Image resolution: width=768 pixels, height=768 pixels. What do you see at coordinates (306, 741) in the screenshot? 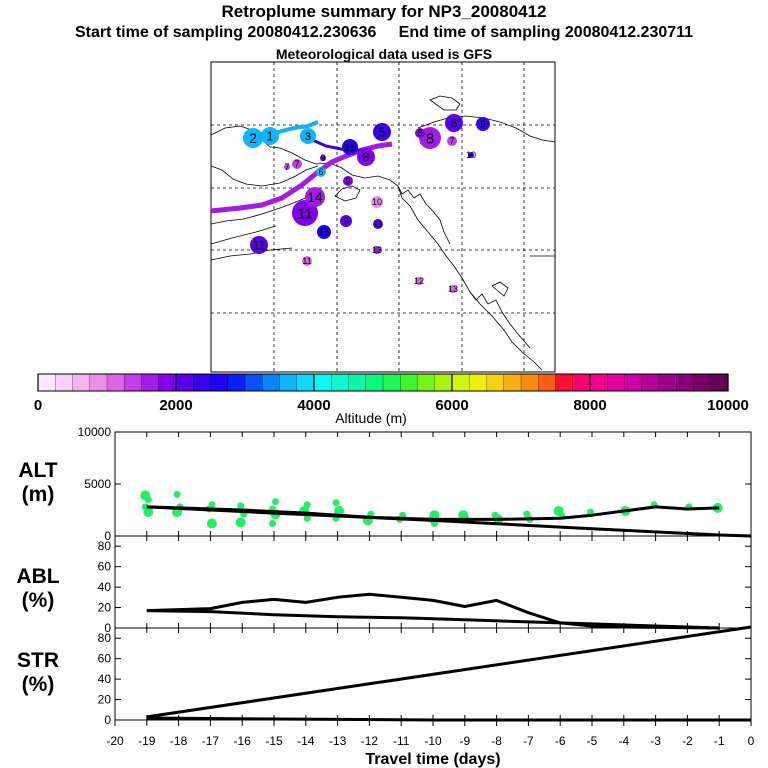
I see `x-tick-label: -14` at bounding box center [306, 741].